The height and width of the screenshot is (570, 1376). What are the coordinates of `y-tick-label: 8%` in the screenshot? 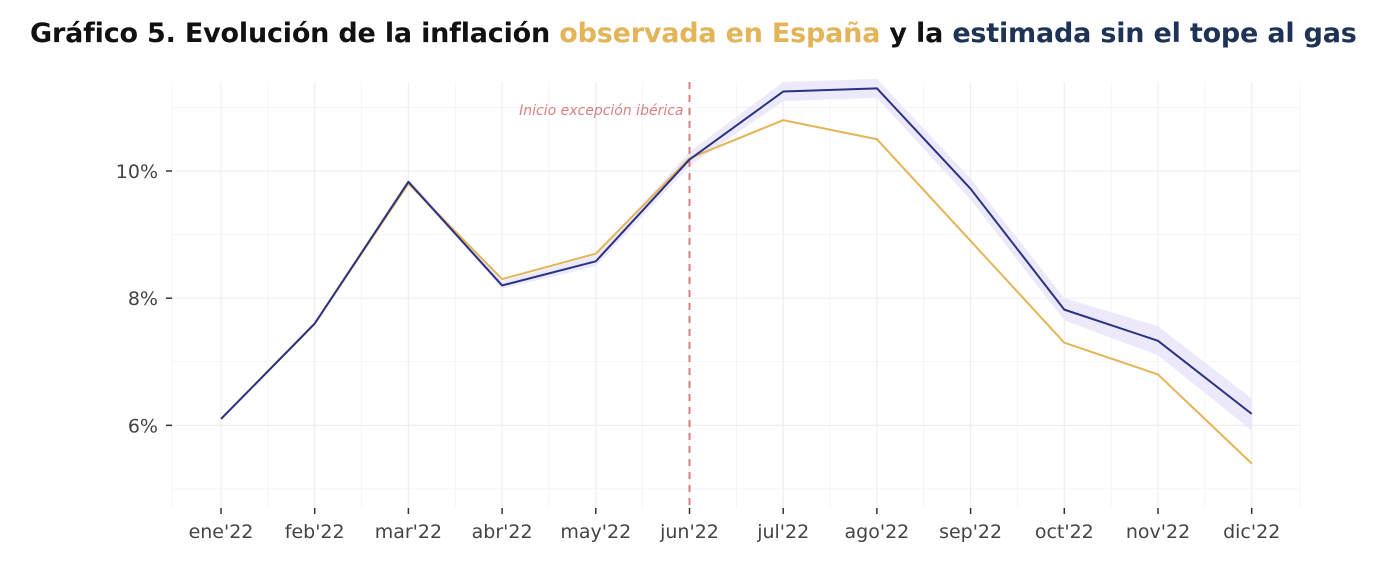 It's located at (143, 299).